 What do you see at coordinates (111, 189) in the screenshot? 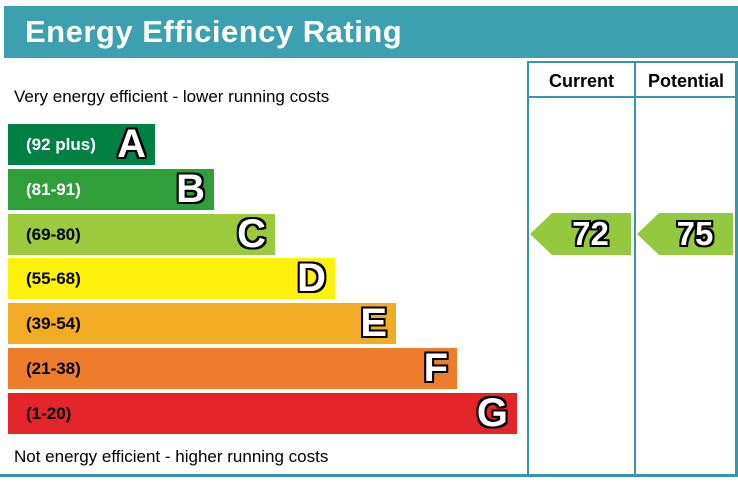
I see `band-b: (81-91) B` at bounding box center [111, 189].